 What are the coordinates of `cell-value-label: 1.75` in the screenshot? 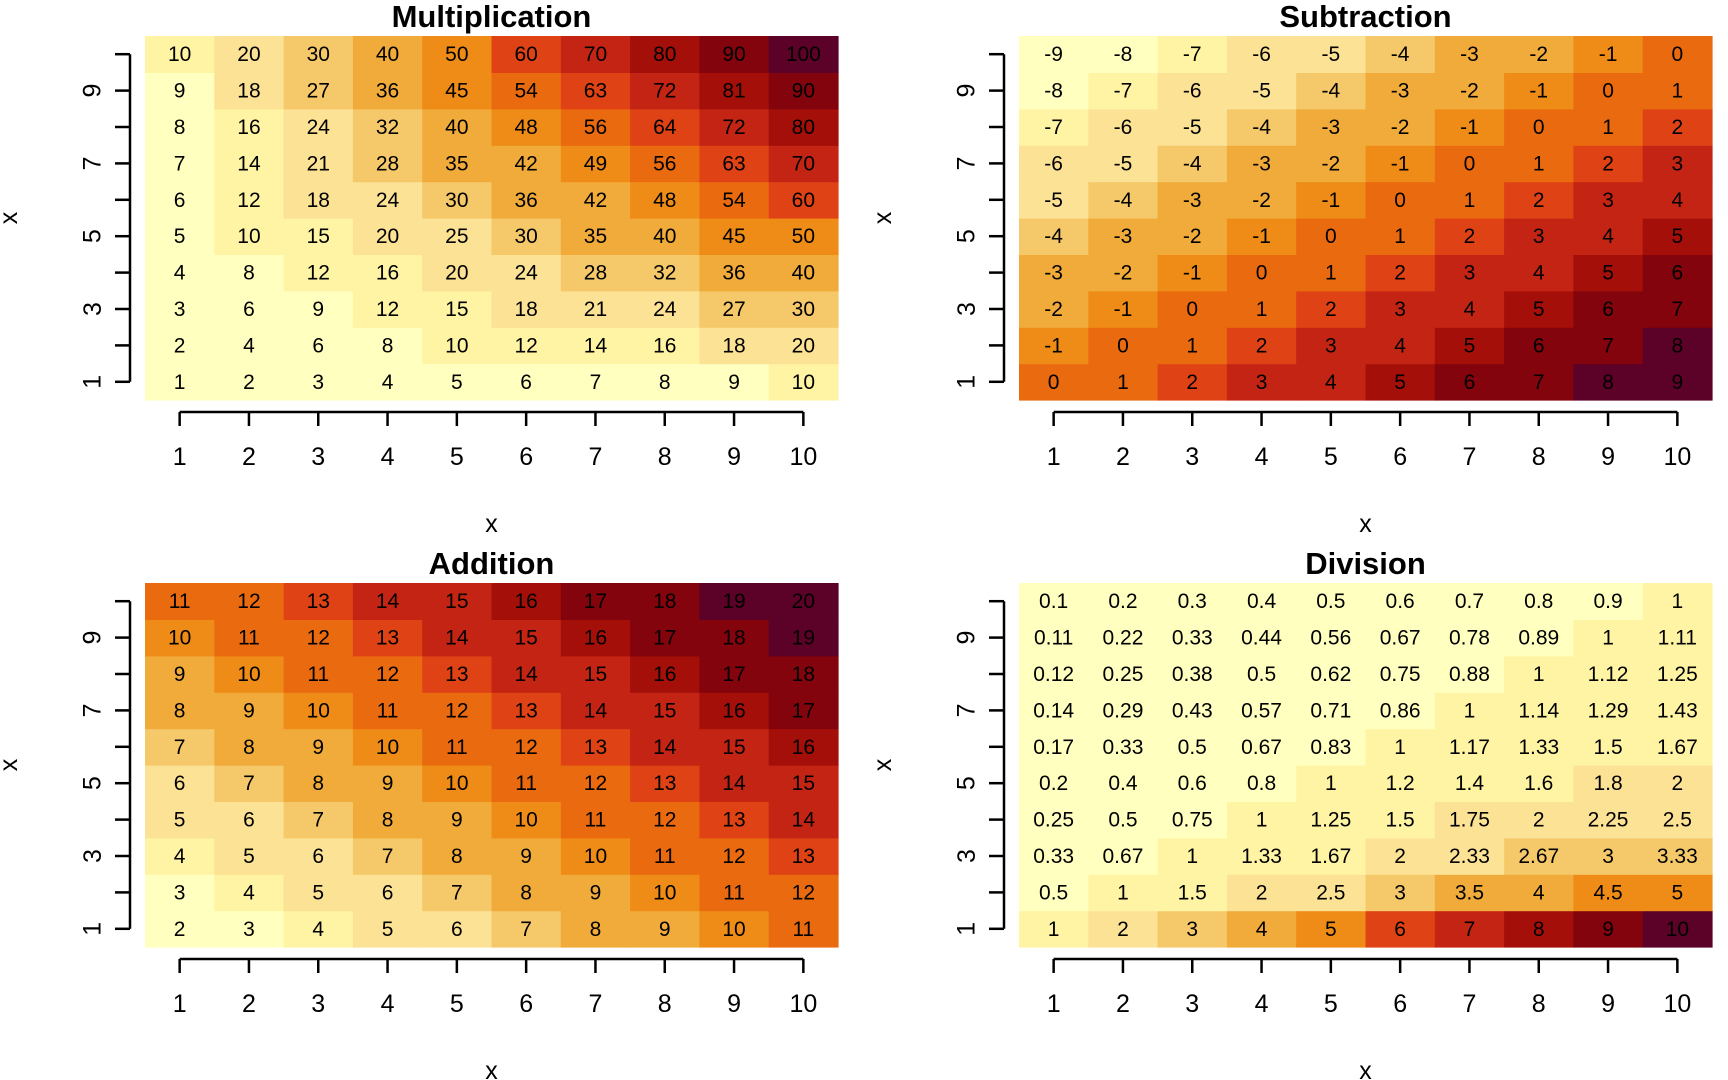 It's located at (1469, 820).